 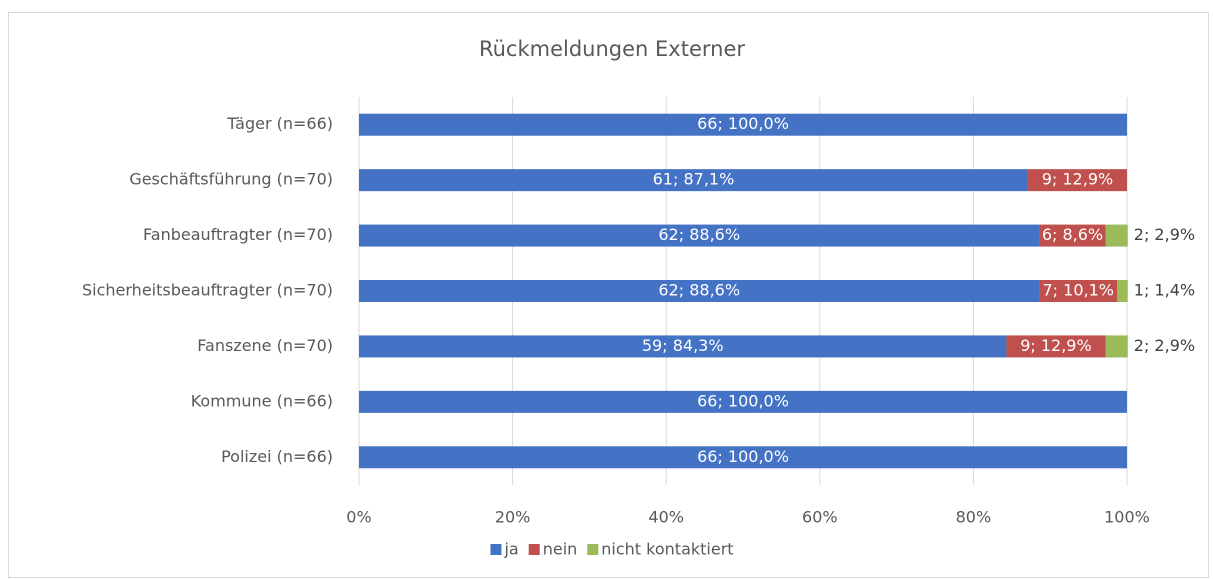 I want to click on data-label: 59; 84,3%, so click(x=683, y=345).